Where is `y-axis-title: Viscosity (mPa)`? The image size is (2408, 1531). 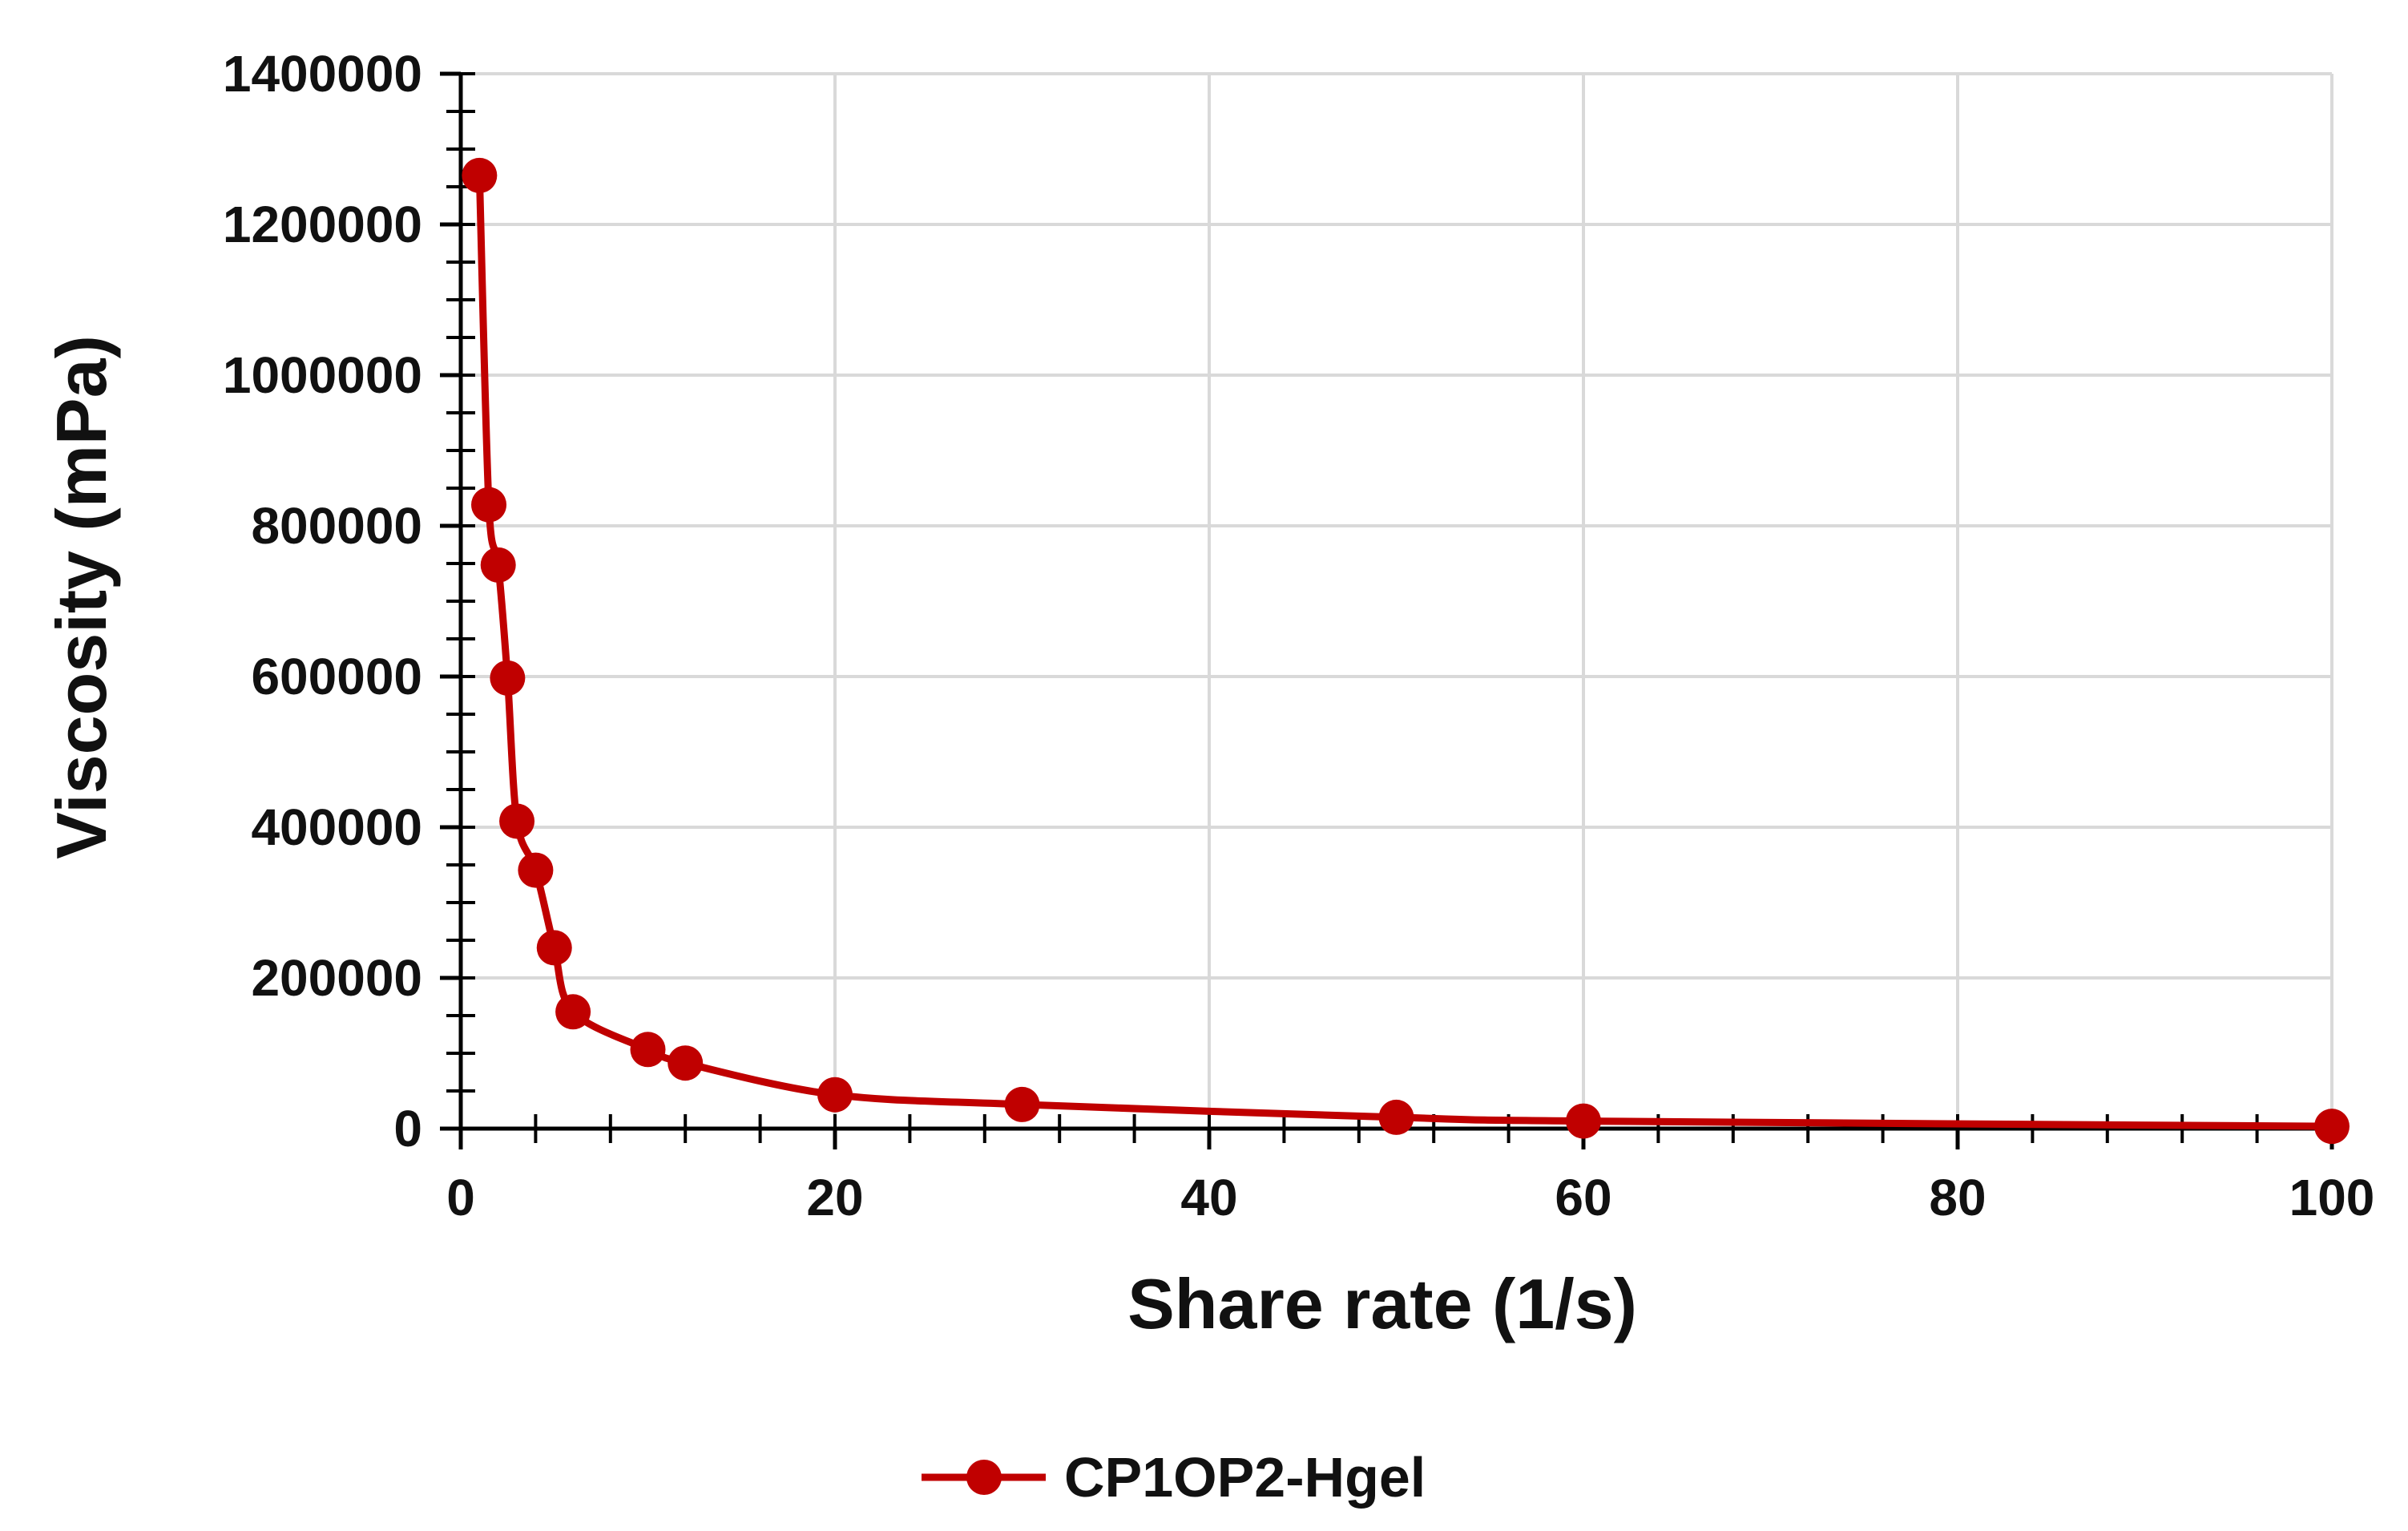 y-axis-title: Viscosity (mPa) is located at coordinates (81, 597).